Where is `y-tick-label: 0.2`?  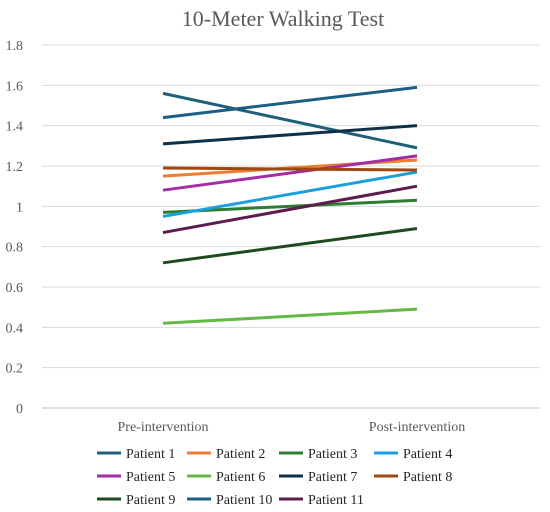
y-tick-label: 0.2 is located at coordinates (15, 369).